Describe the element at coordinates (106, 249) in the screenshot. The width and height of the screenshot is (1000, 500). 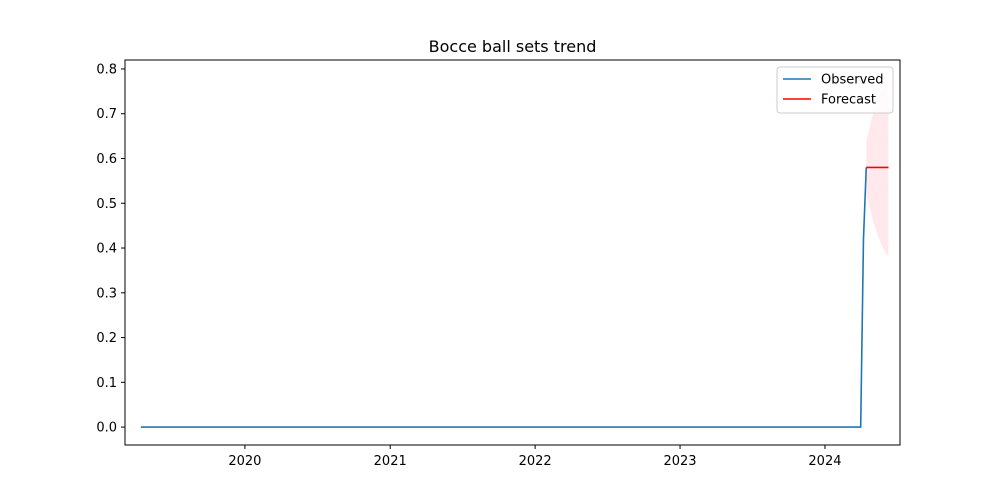
I see `y-tick-label: 0.4` at that location.